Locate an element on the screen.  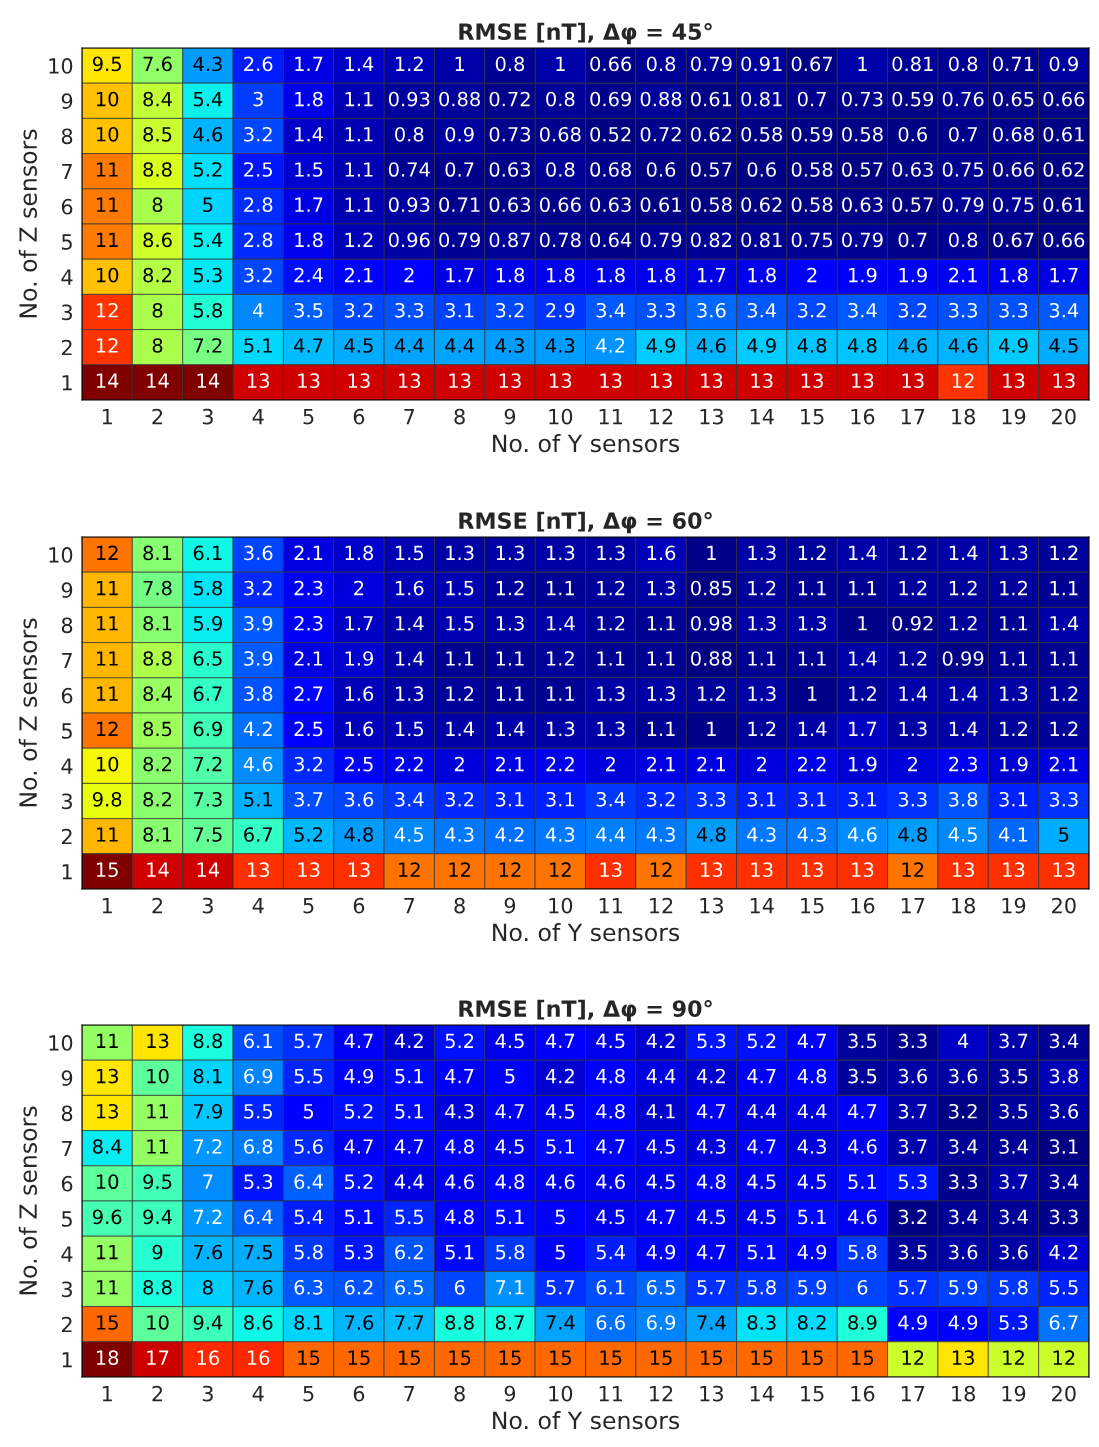
data-label: 0.59 is located at coordinates (913, 99).